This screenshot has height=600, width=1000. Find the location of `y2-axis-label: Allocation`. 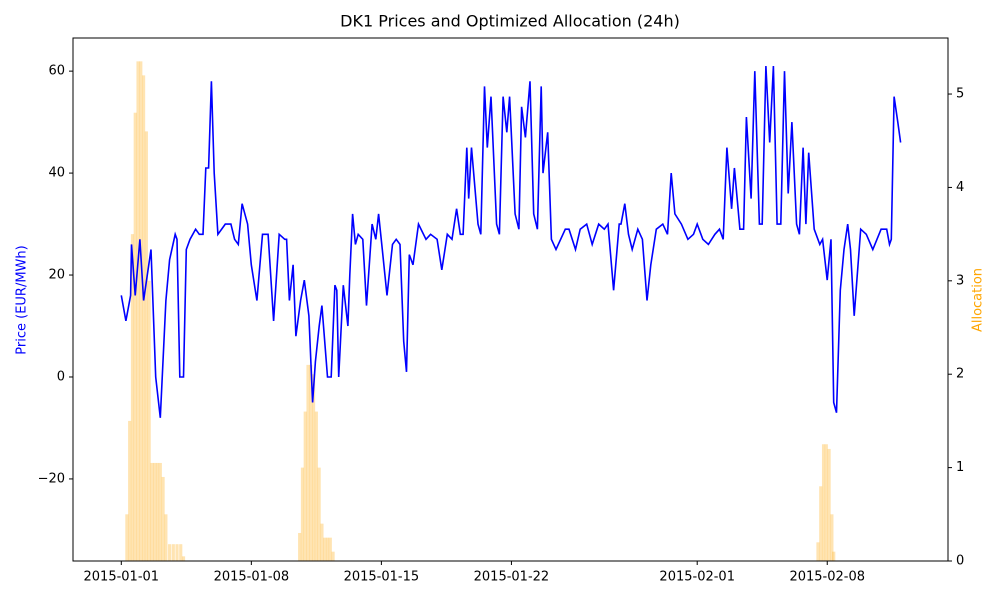

y2-axis-label: Allocation is located at coordinates (978, 300).